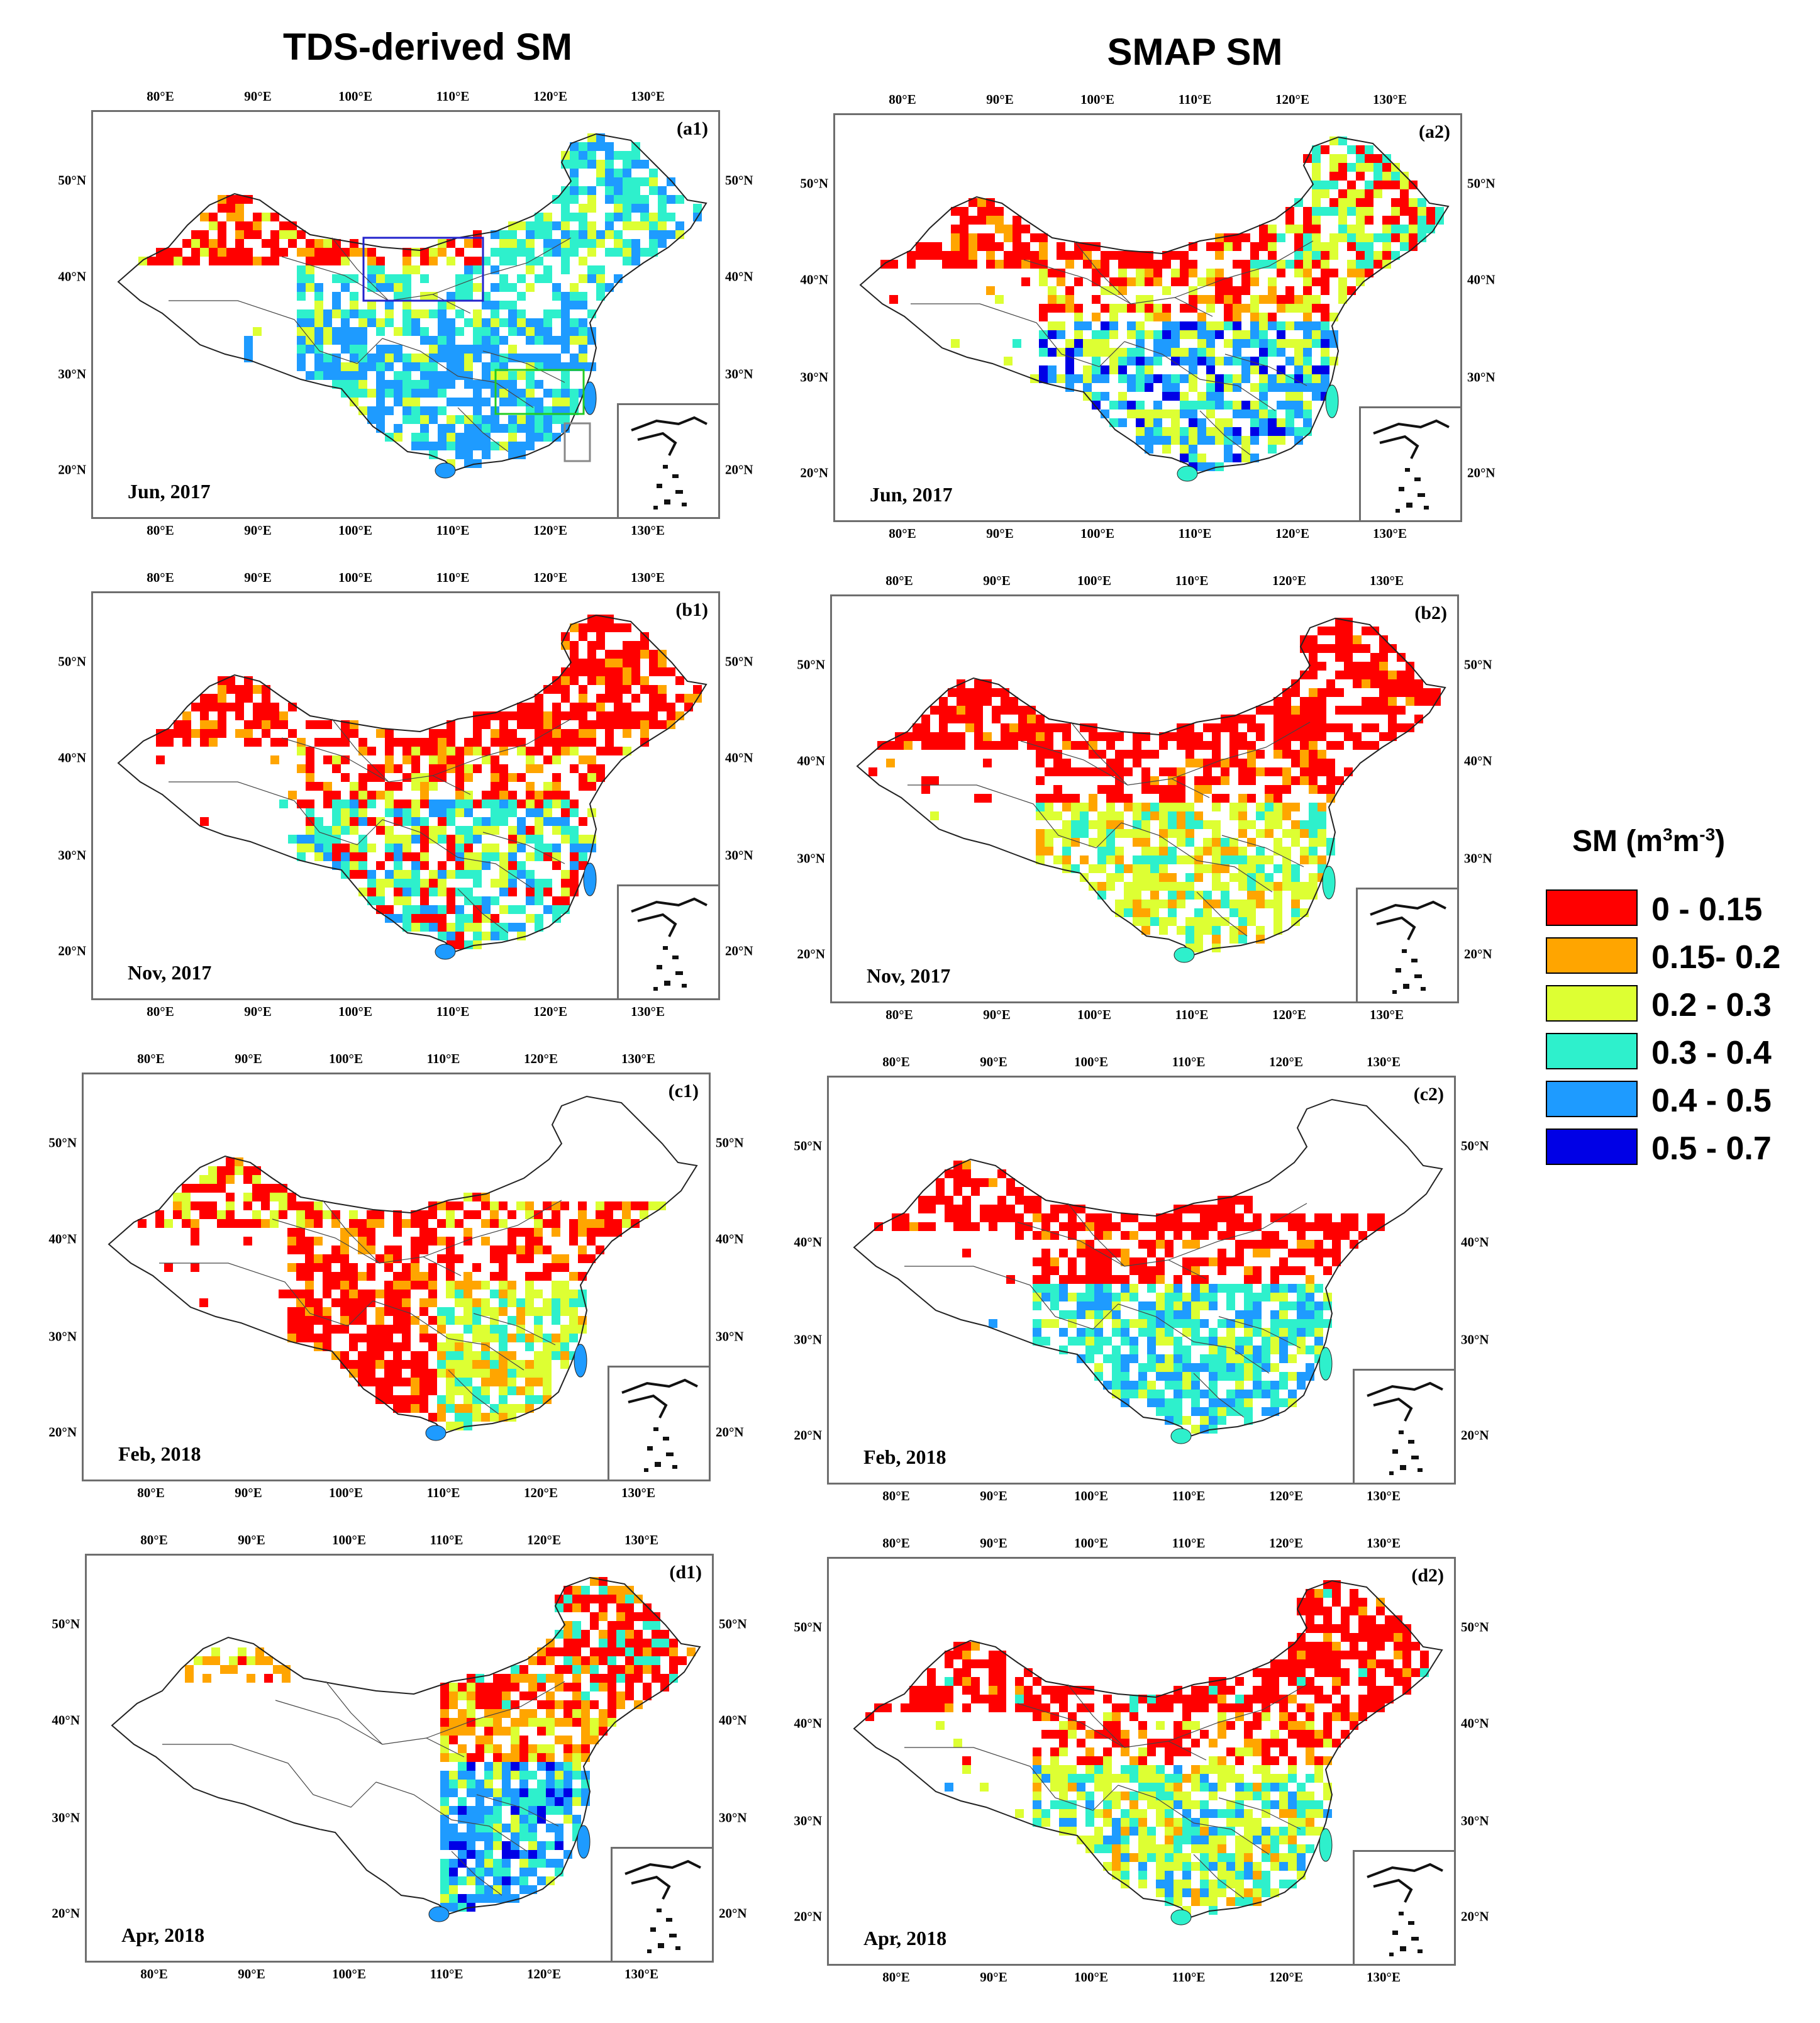 The width and height of the screenshot is (1820, 2023). I want to click on lon-tick-label: 90°E, so click(1000, 99).